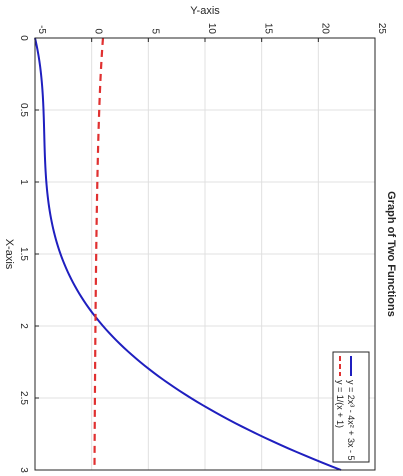 This screenshot has width=403, height=476. Describe the element at coordinates (154, 31) in the screenshot. I see `y-tick-label: 5` at that location.